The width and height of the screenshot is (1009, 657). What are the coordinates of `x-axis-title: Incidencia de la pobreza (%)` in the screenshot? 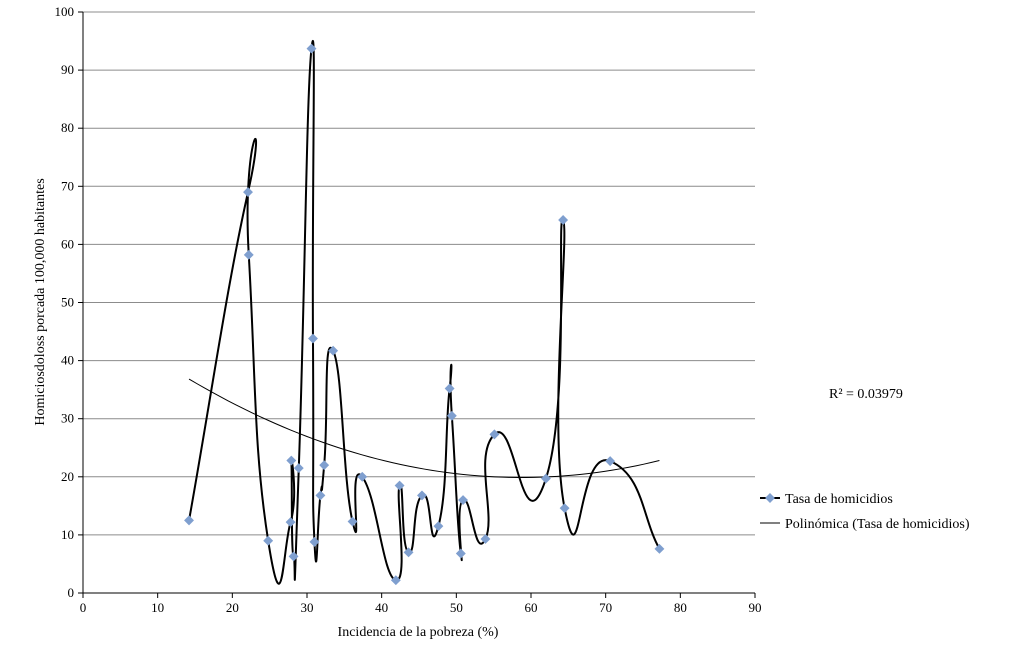 It's located at (418, 632).